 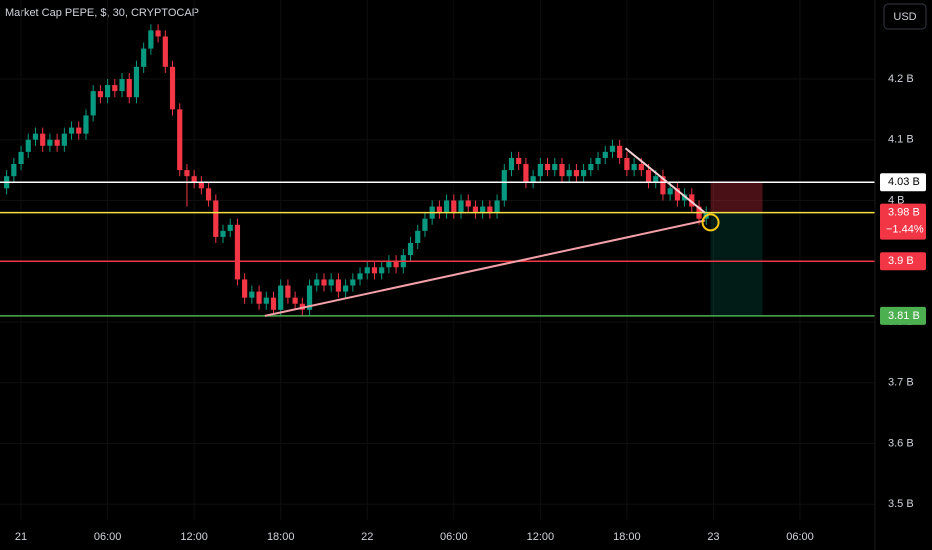 I want to click on x-tick-label: 22, so click(x=367, y=537).